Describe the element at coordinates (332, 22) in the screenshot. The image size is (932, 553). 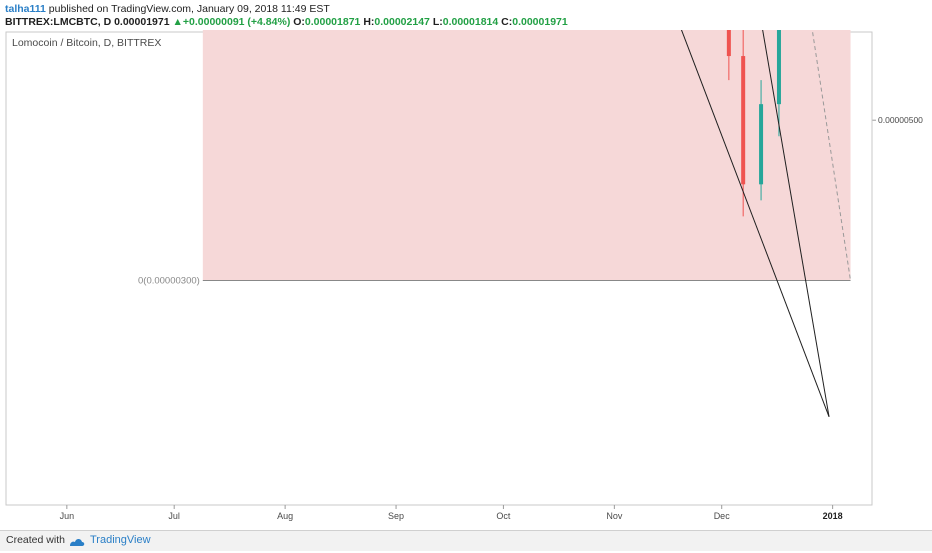
I see `o-value: 0.00001871` at that location.